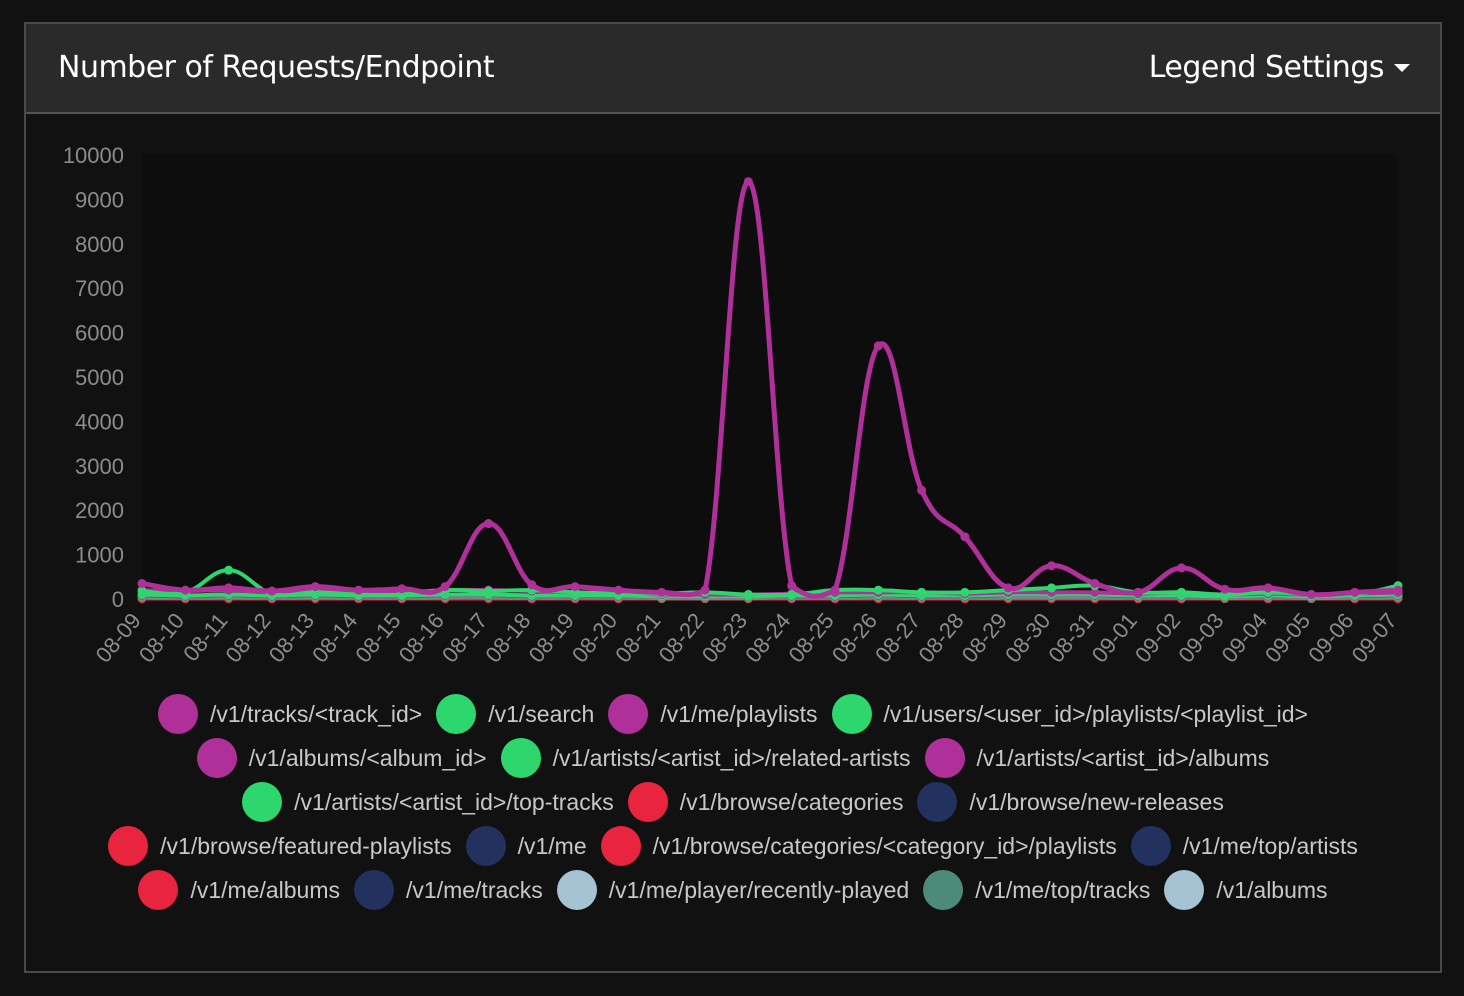 This screenshot has height=996, width=1464. Describe the element at coordinates (1244, 846) in the screenshot. I see `legend-item: /v1/me/top/artists` at that location.